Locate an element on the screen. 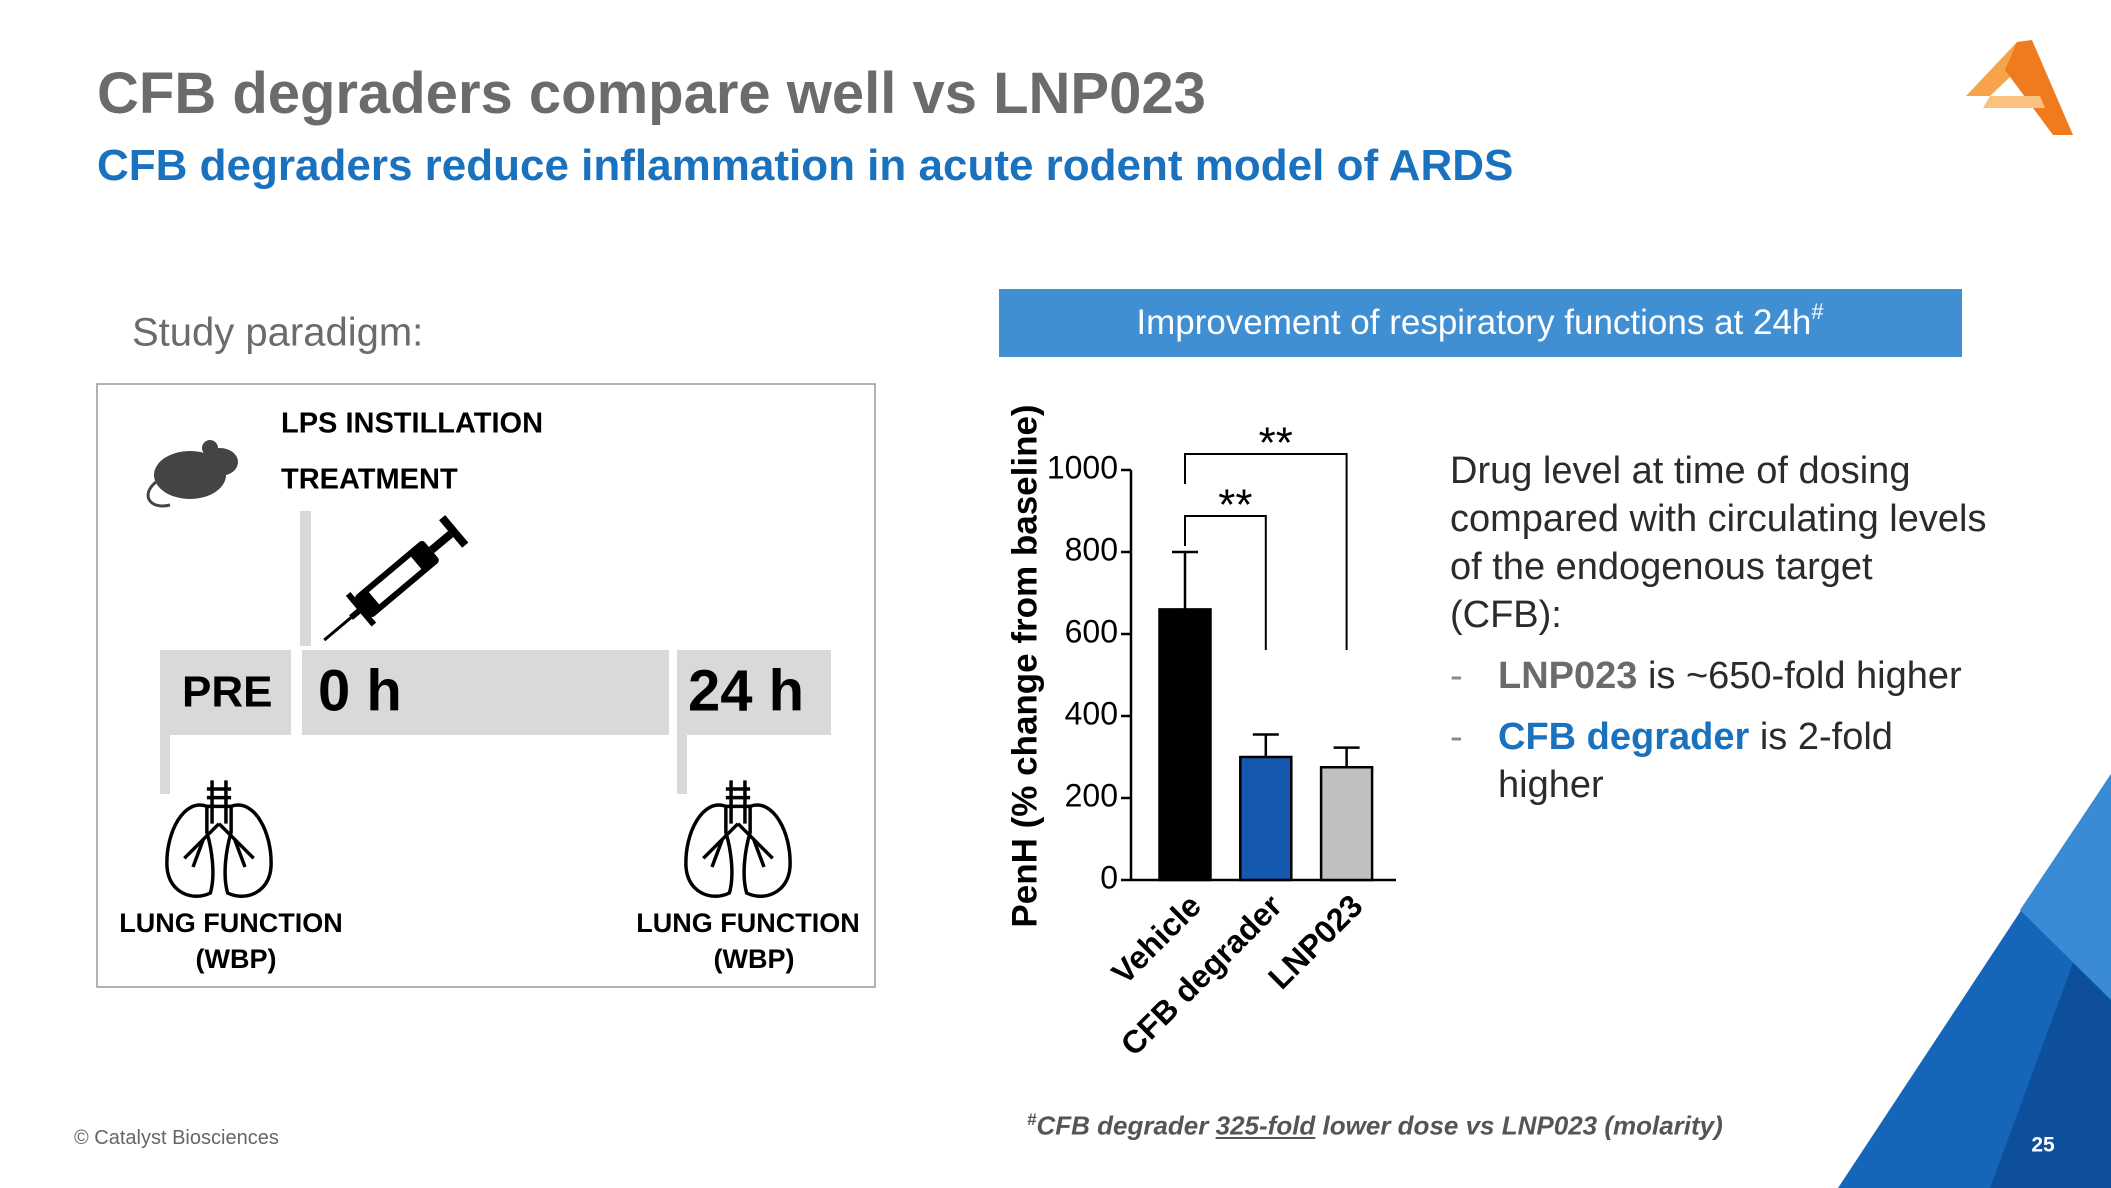 Image resolution: width=2111 pixels, height=1188 pixels. bullet: - LNP023 is ~650-fold higher is located at coordinates (1720, 676).